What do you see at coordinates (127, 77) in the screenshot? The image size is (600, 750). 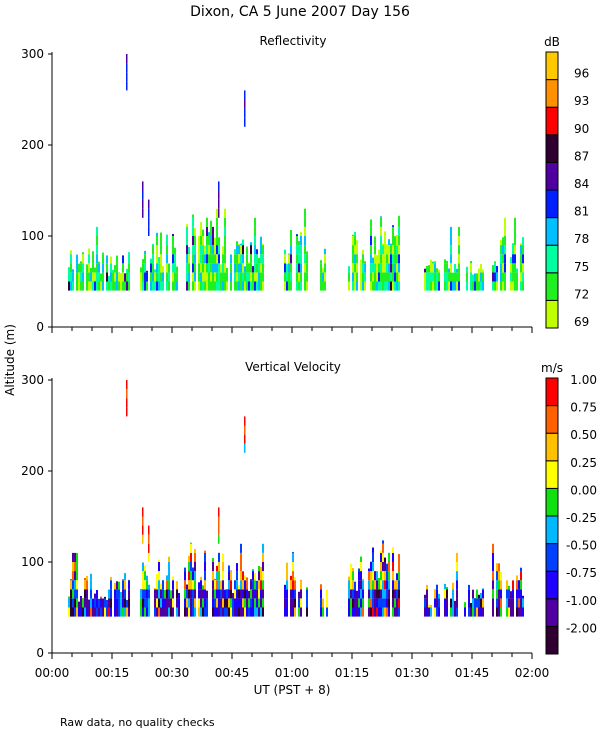 I see `isolated-echo` at bounding box center [127, 77].